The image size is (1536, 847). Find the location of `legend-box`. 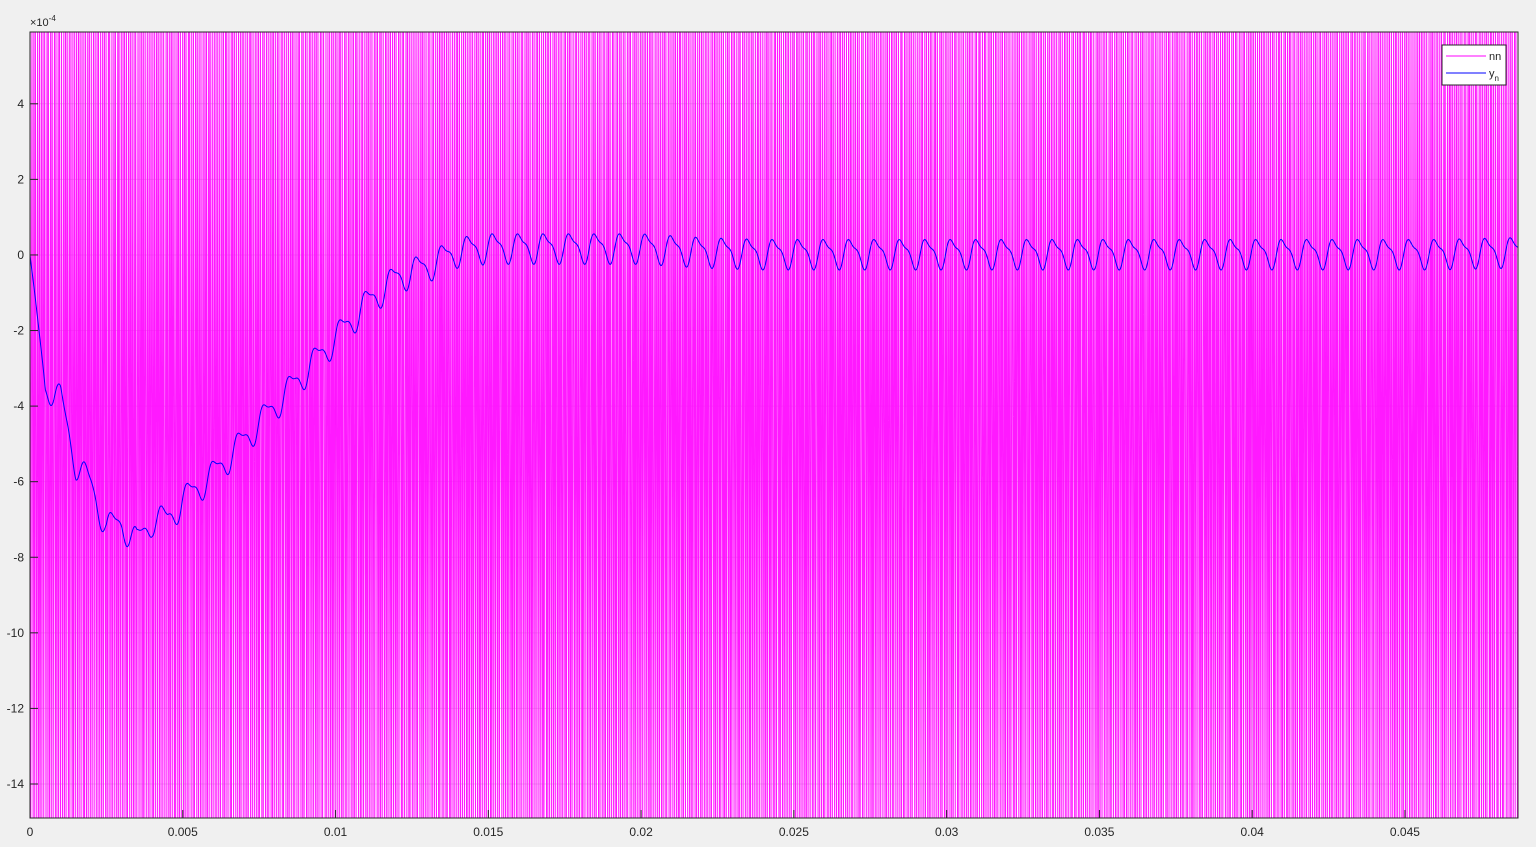

legend-box is located at coordinates (1474, 65).